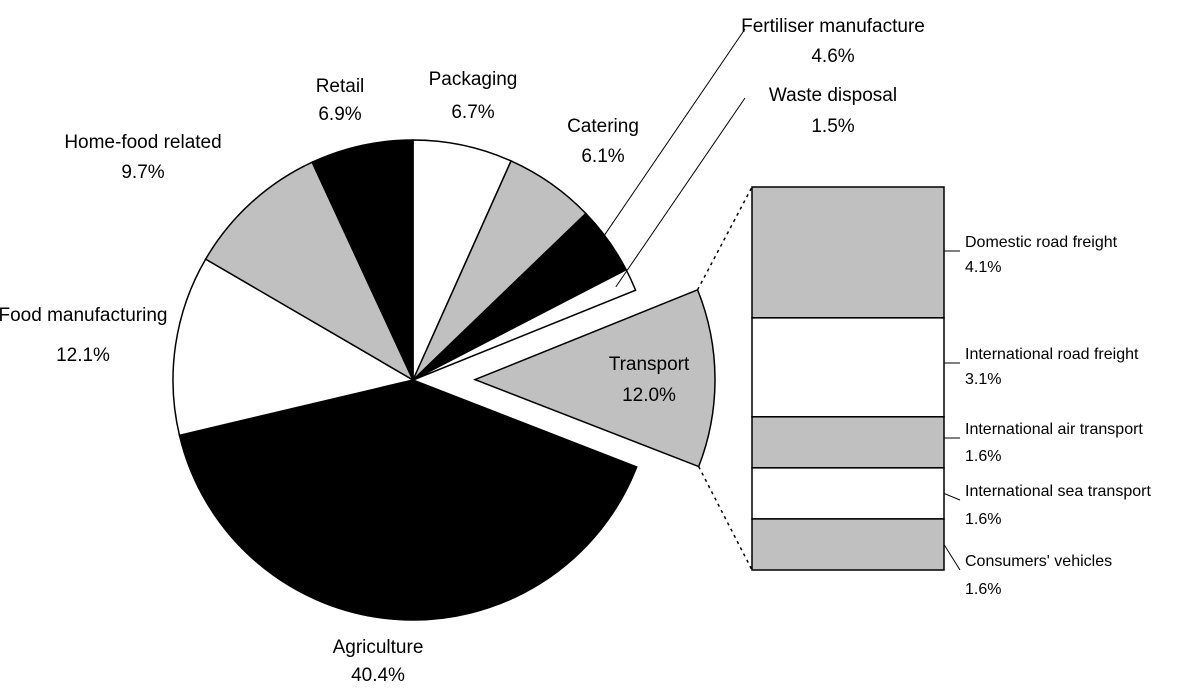 Image resolution: width=1204 pixels, height=688 pixels. I want to click on bar-label: International air transport, so click(1054, 429).